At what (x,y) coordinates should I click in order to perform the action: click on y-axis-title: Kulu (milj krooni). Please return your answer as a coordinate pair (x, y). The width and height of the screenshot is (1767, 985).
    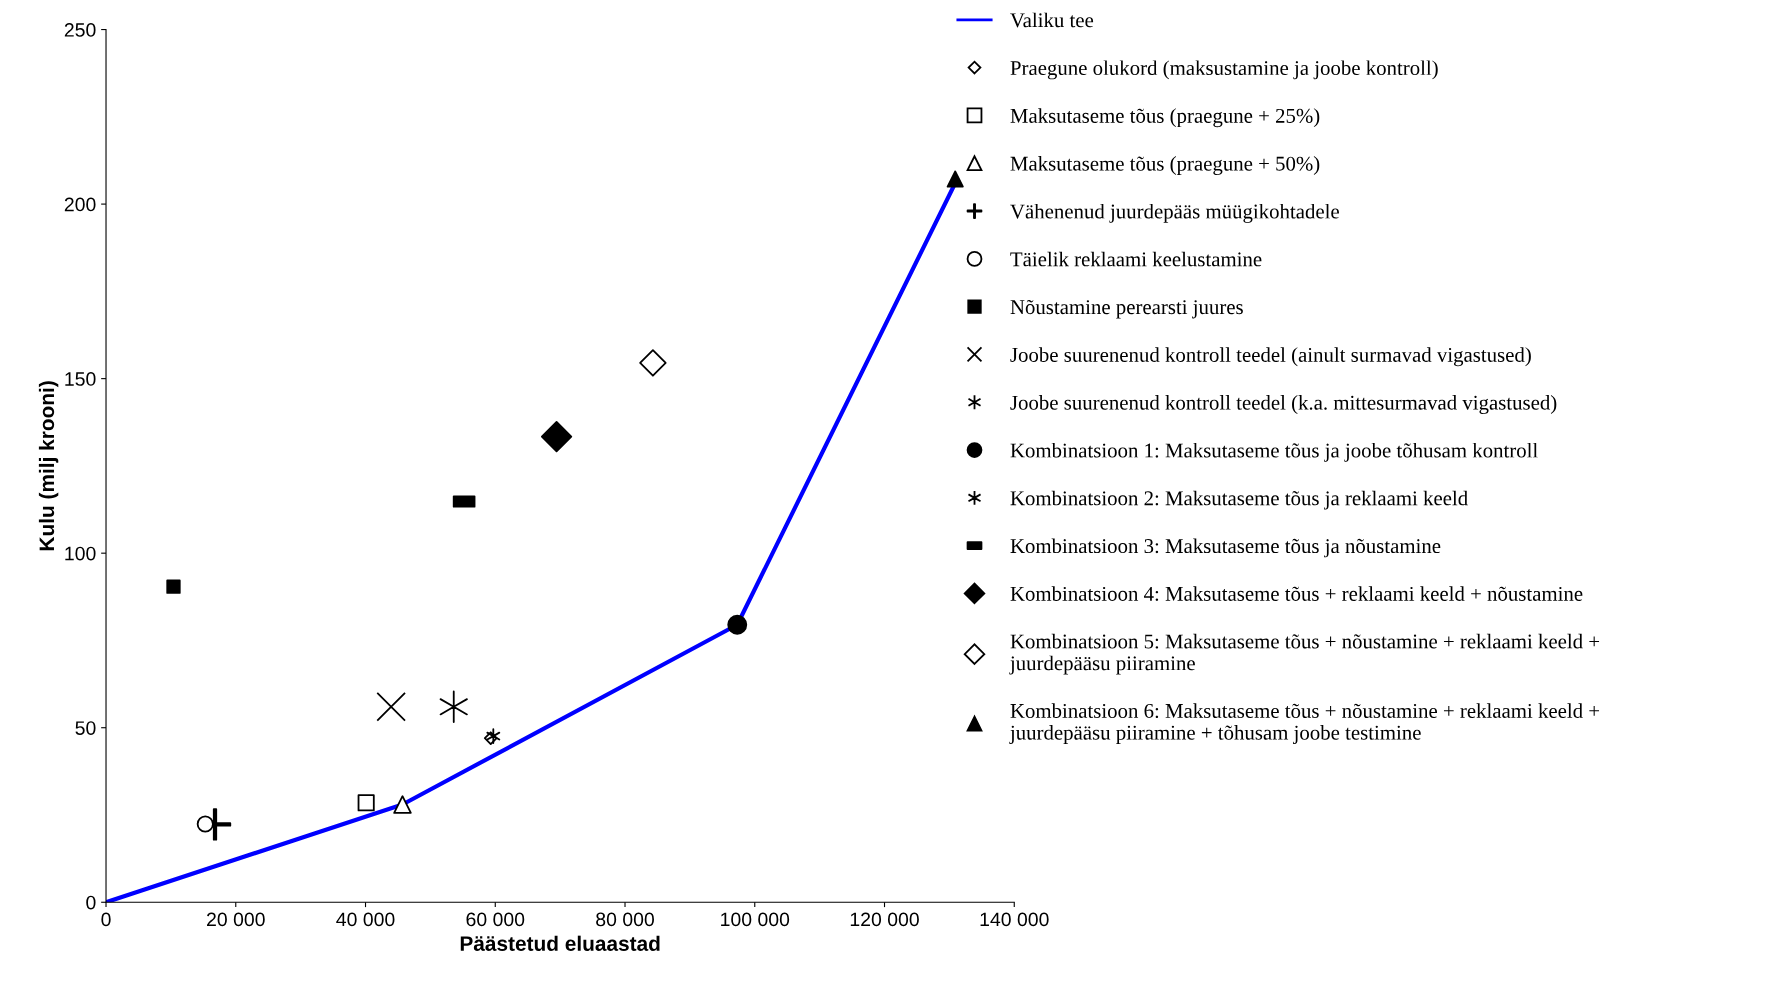
    Looking at the image, I should click on (48, 466).